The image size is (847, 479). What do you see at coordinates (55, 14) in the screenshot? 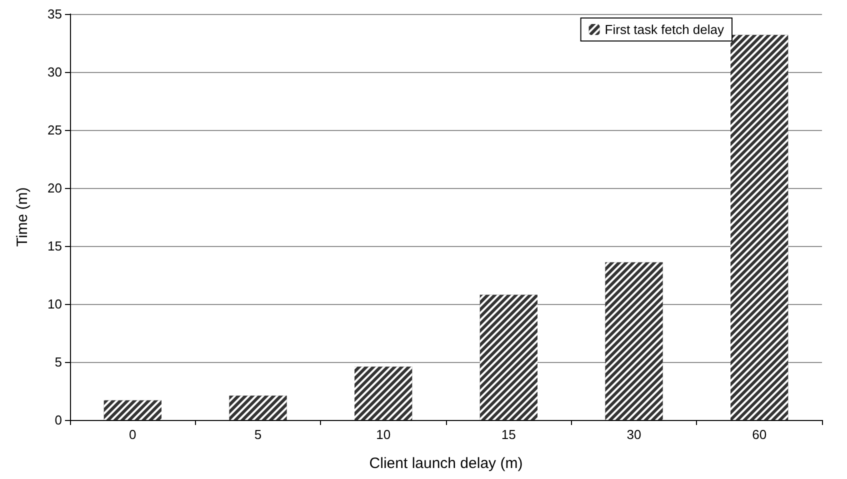
I see `y-tick-label: 35` at bounding box center [55, 14].